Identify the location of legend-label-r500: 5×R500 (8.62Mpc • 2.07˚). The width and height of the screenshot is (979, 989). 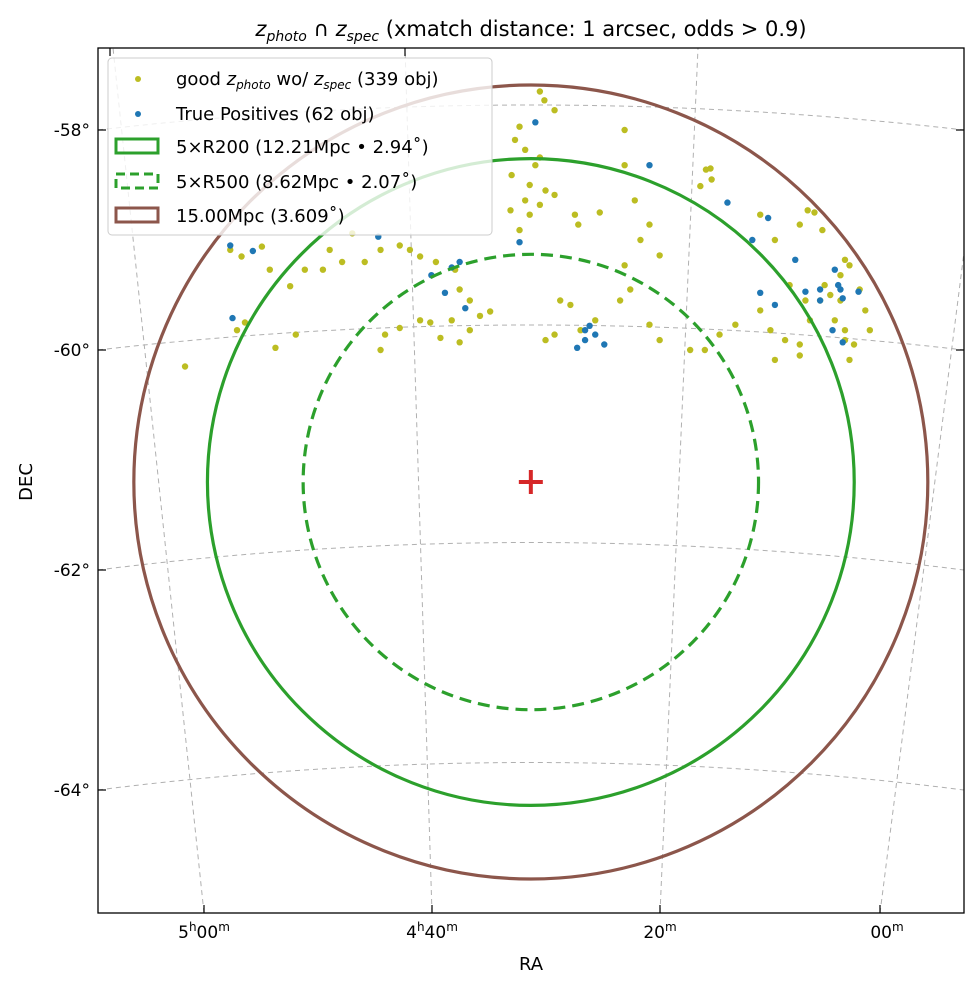
(296, 182).